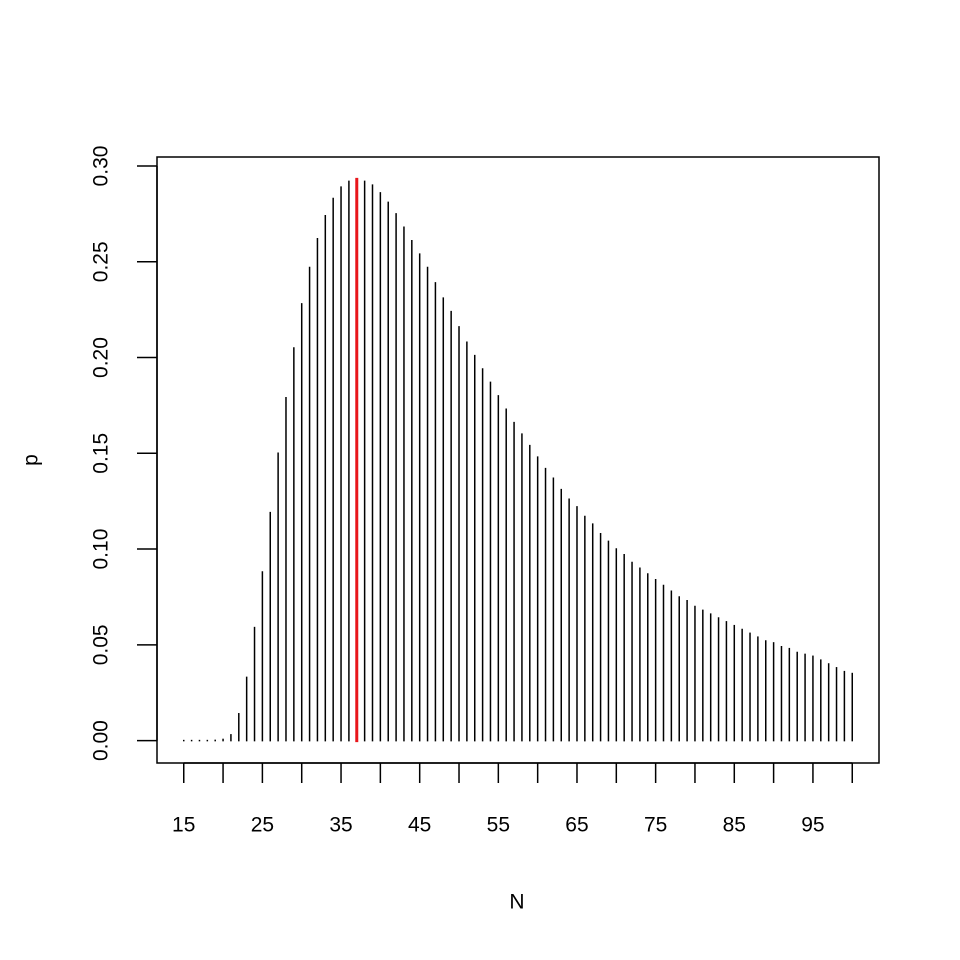  Describe the element at coordinates (101, 644) in the screenshot. I see `y-tick-label: 0.05` at that location.